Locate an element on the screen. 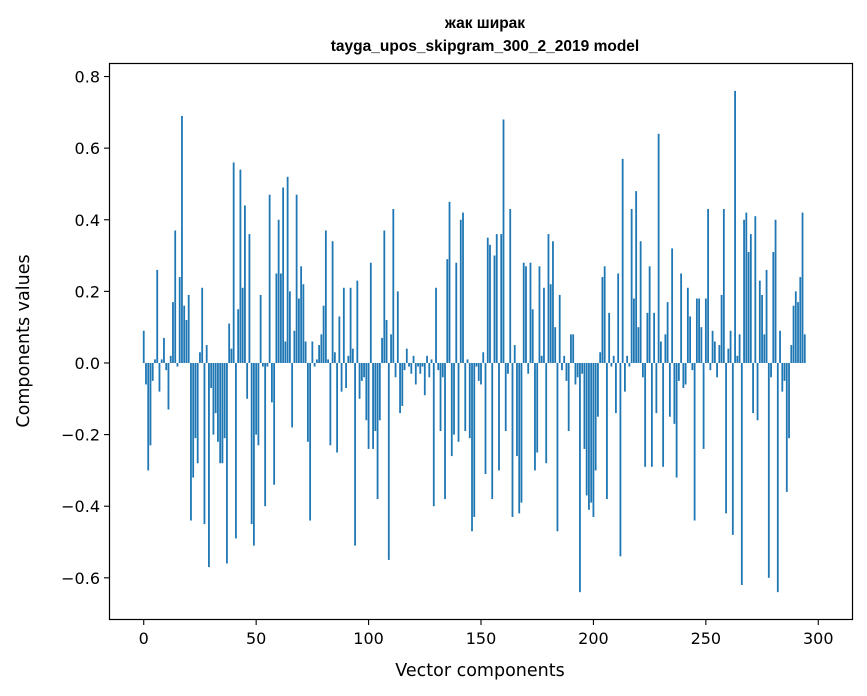 The image size is (867, 696). y-tick-label: 0.0 is located at coordinates (87, 363).